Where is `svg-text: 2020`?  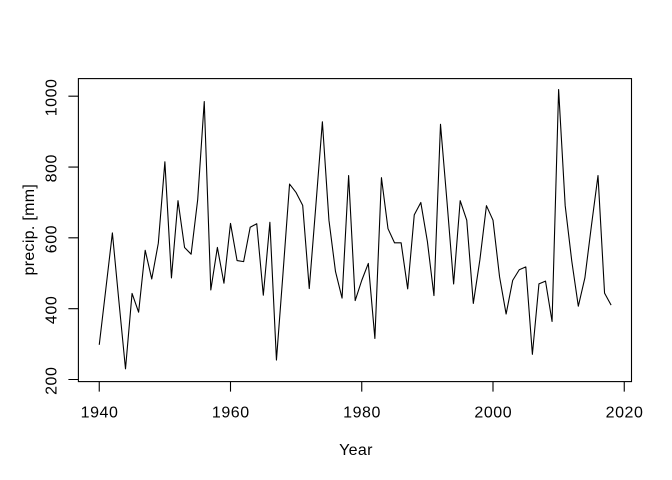
svg-text: 2020 is located at coordinates (625, 412).